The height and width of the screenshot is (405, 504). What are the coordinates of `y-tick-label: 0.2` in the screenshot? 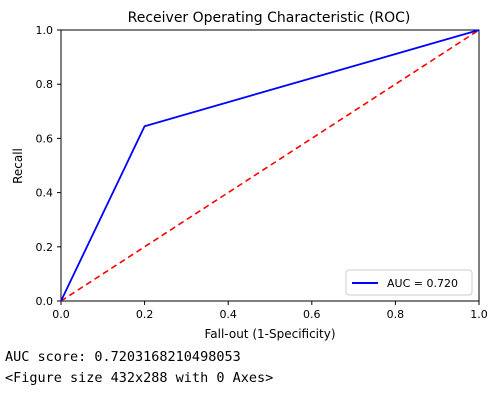 It's located at (45, 247).